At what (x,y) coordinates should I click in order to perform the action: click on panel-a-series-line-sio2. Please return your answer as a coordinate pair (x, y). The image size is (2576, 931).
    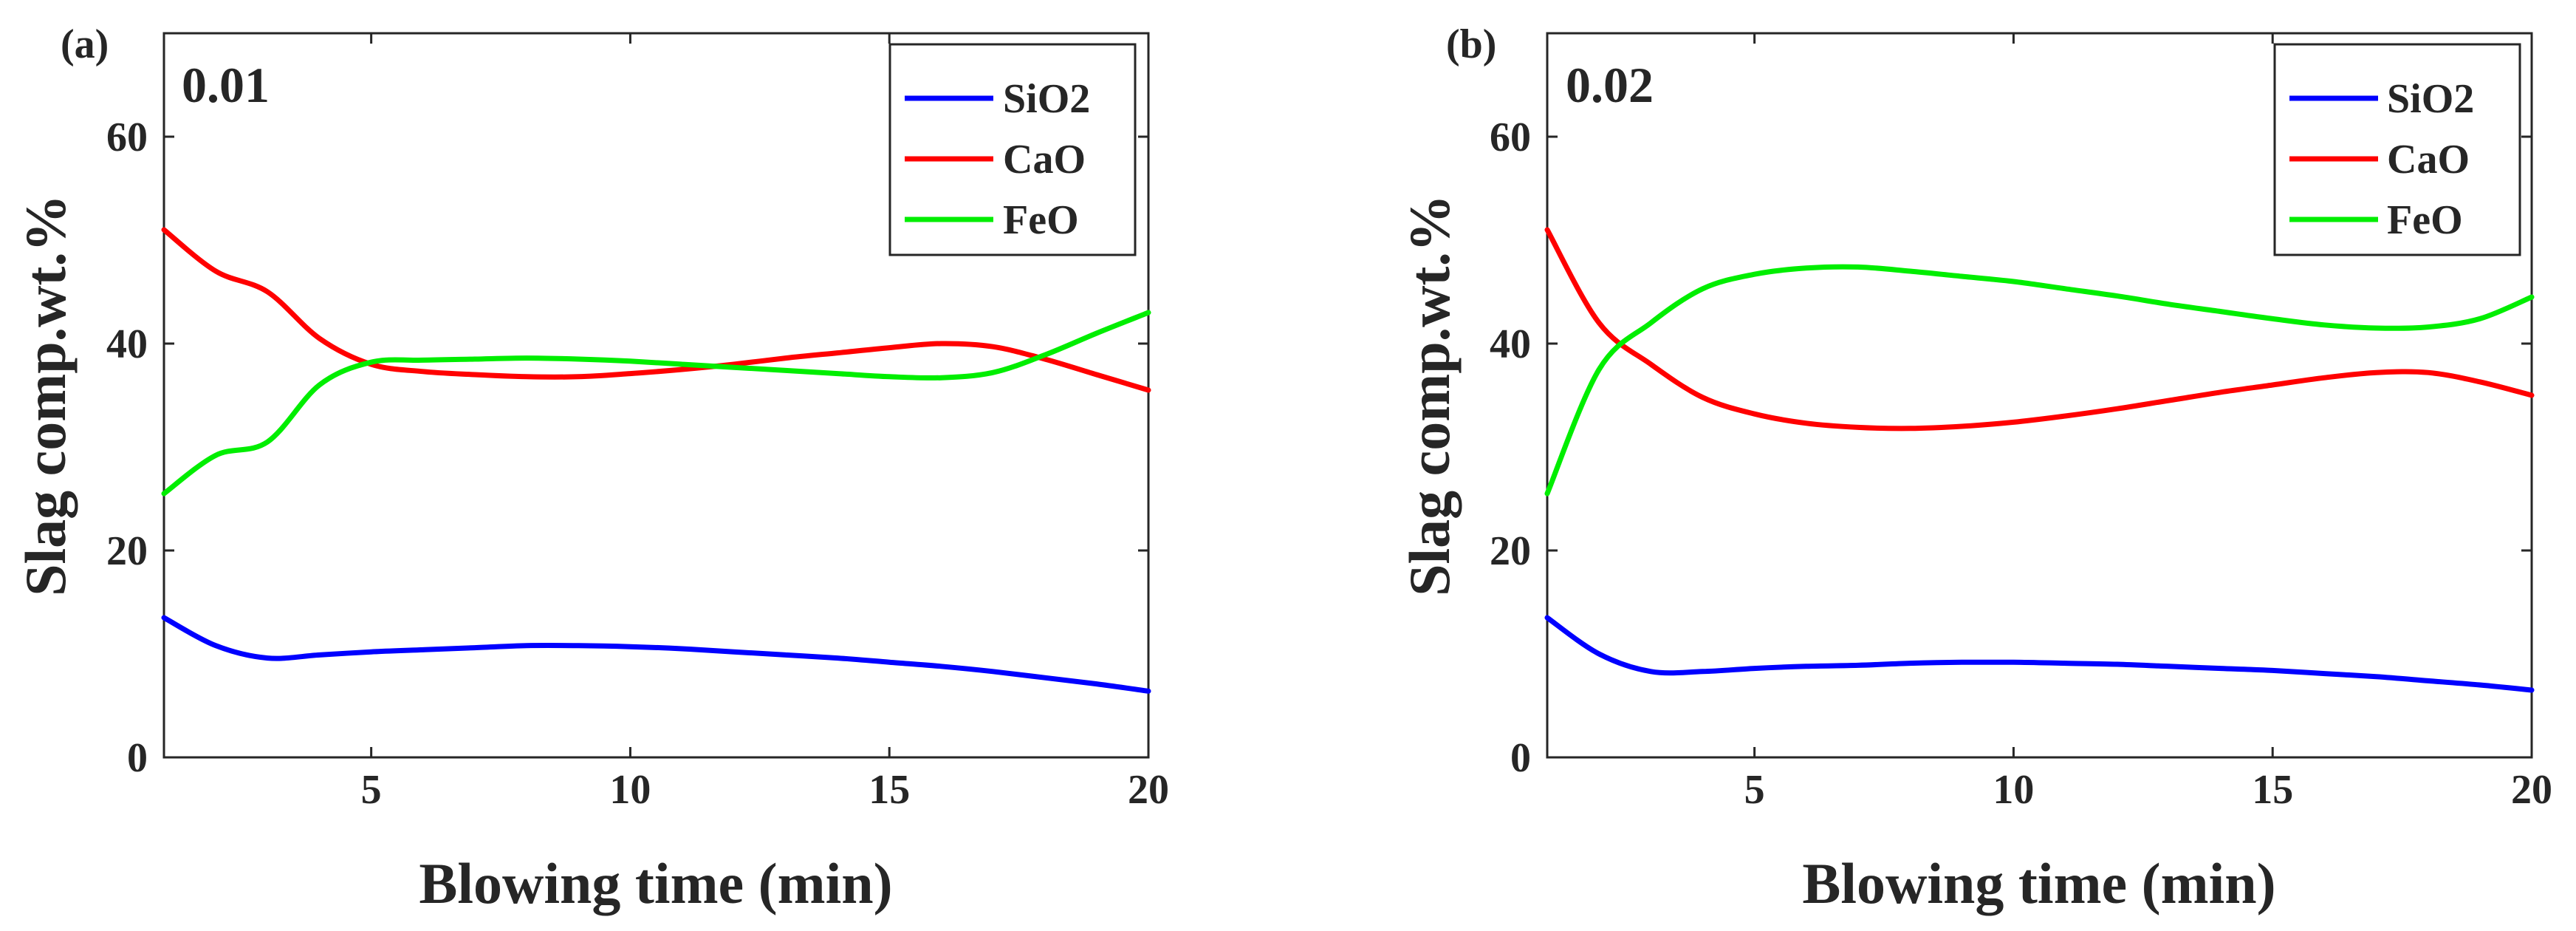
    Looking at the image, I should click on (656, 654).